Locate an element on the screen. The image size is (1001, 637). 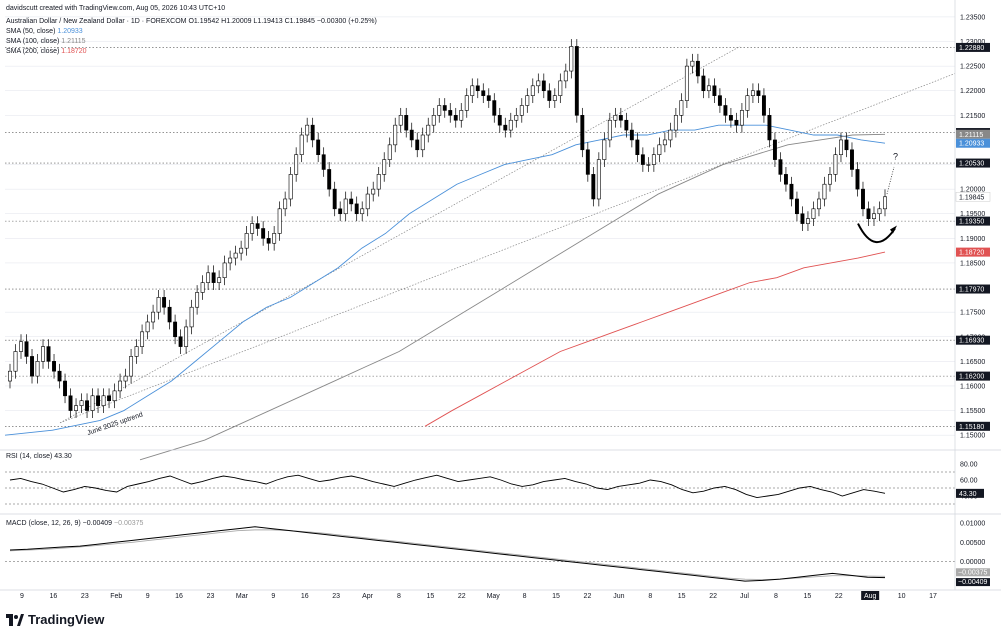
price-tick-label: 1.16500 is located at coordinates (972, 362).